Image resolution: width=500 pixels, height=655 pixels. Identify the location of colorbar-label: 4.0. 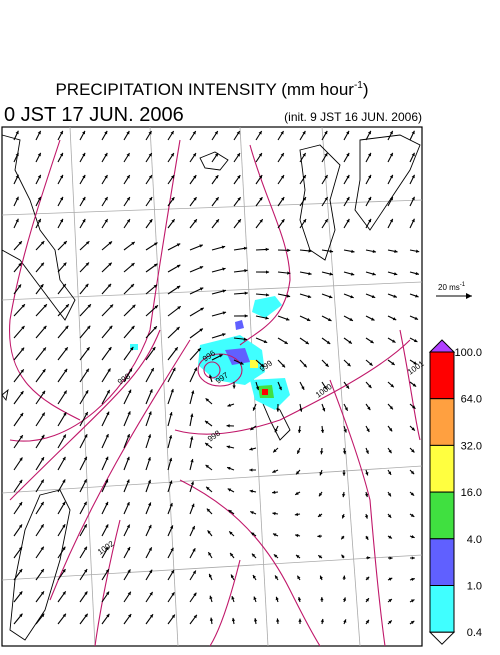
(474, 540).